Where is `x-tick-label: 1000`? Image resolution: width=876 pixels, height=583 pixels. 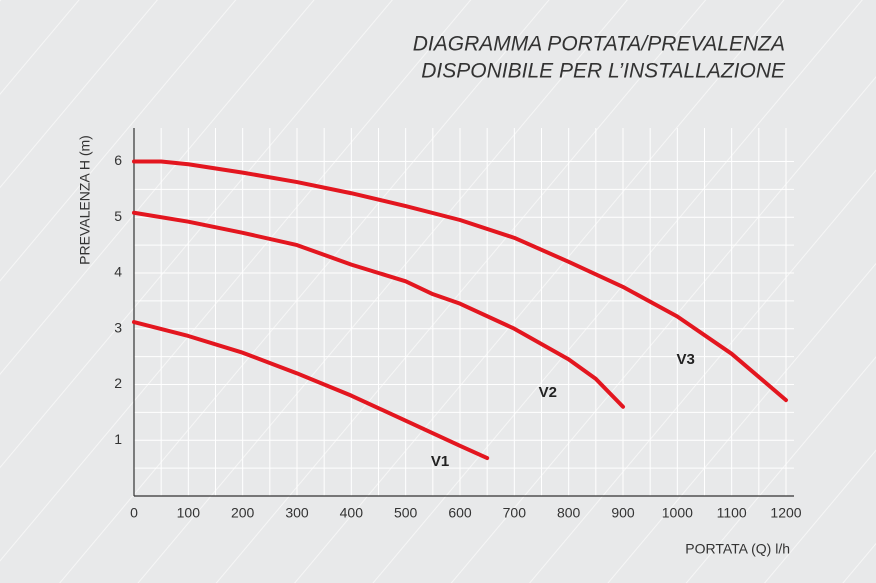
x-tick-label: 1000 is located at coordinates (677, 513).